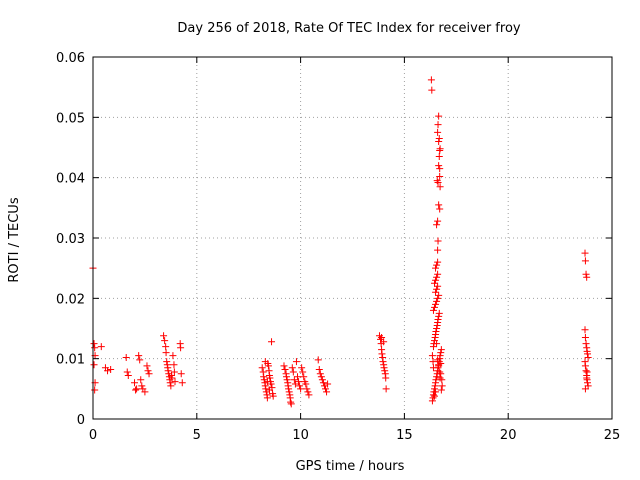 This screenshot has width=640, height=480. What do you see at coordinates (93, 435) in the screenshot?
I see `x-tick-label: 0` at bounding box center [93, 435].